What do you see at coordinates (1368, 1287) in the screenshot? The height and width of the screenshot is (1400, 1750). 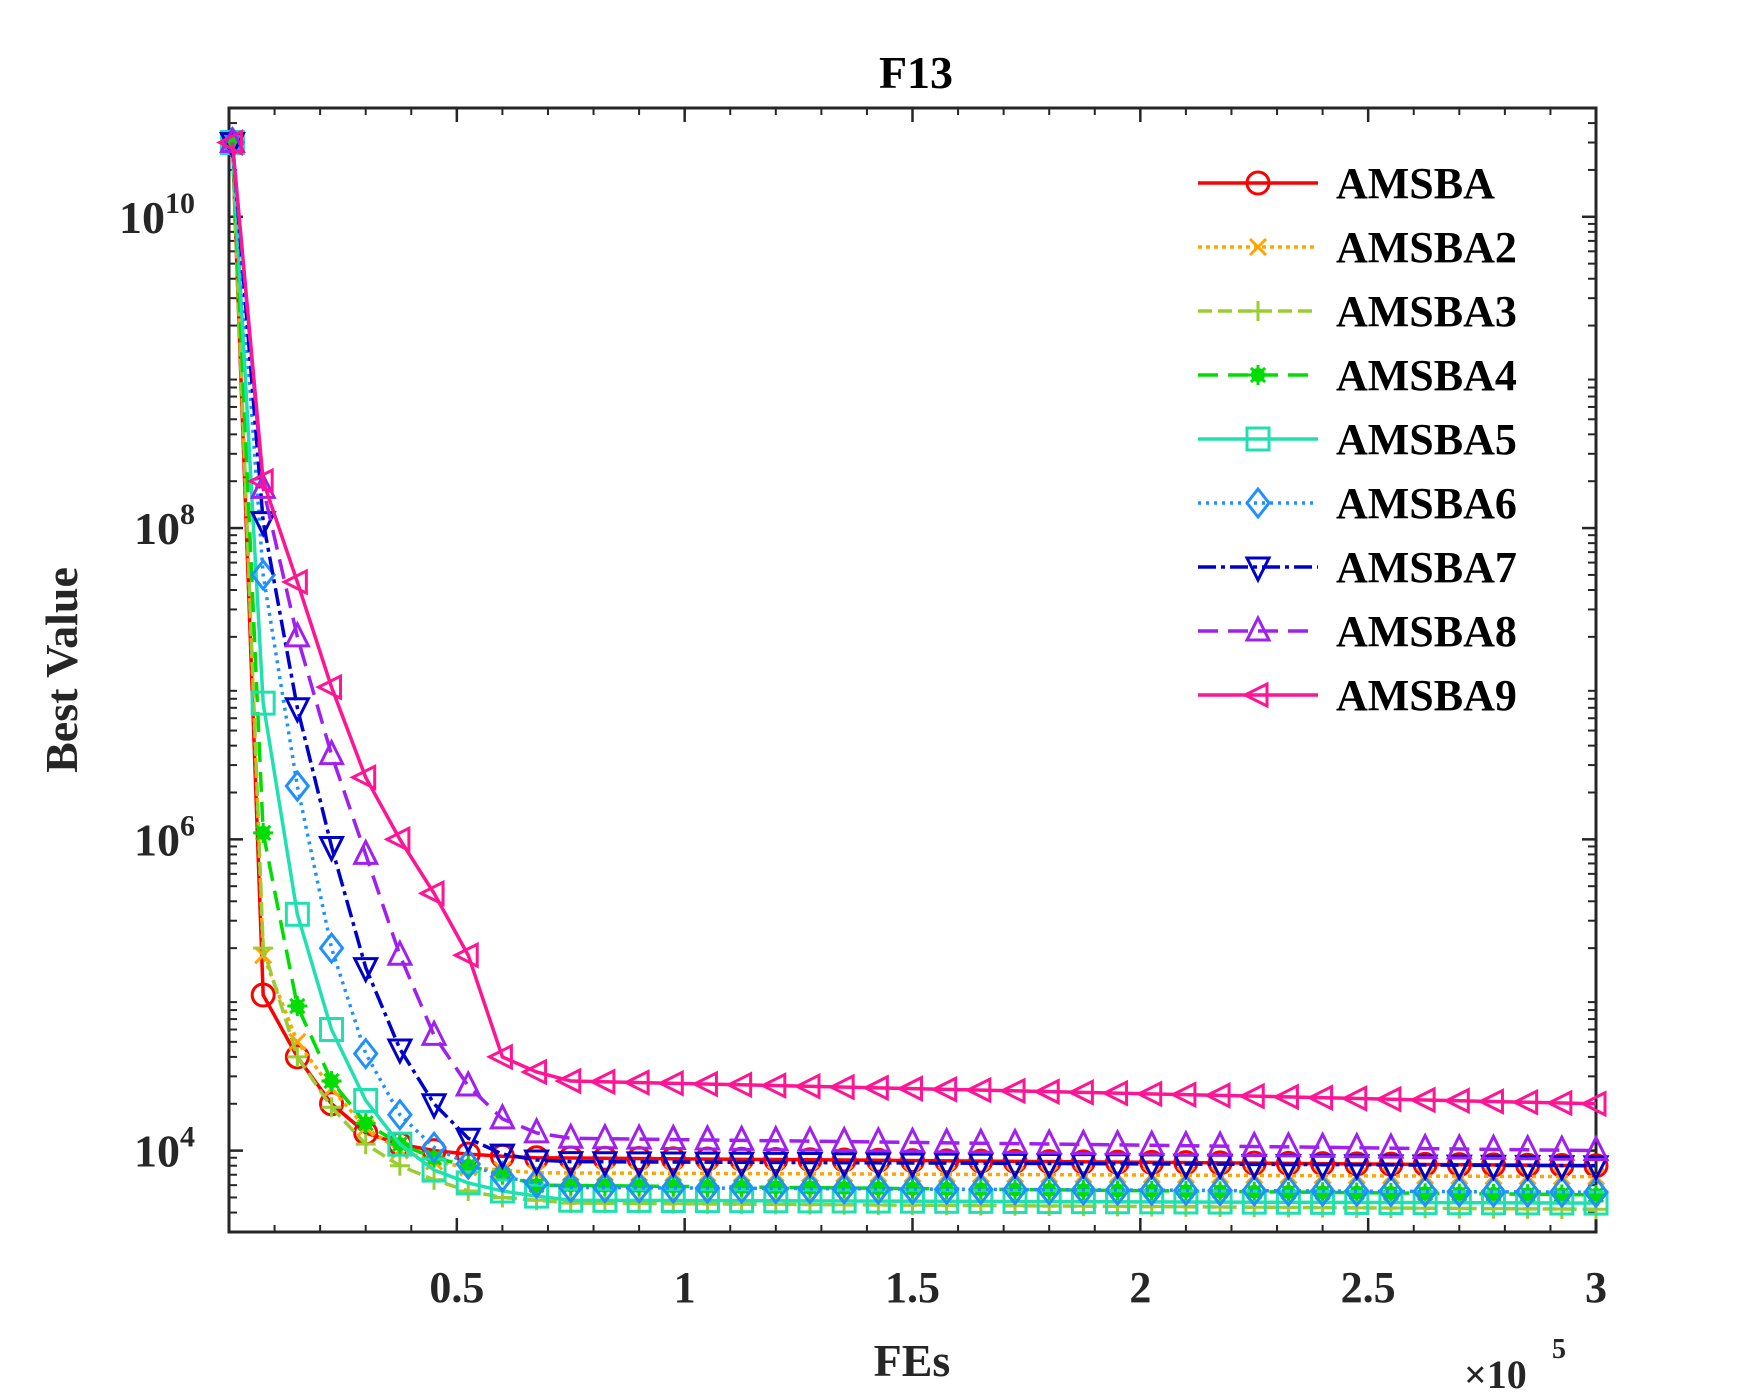 I see `x-tick-label: 2.5` at bounding box center [1368, 1287].